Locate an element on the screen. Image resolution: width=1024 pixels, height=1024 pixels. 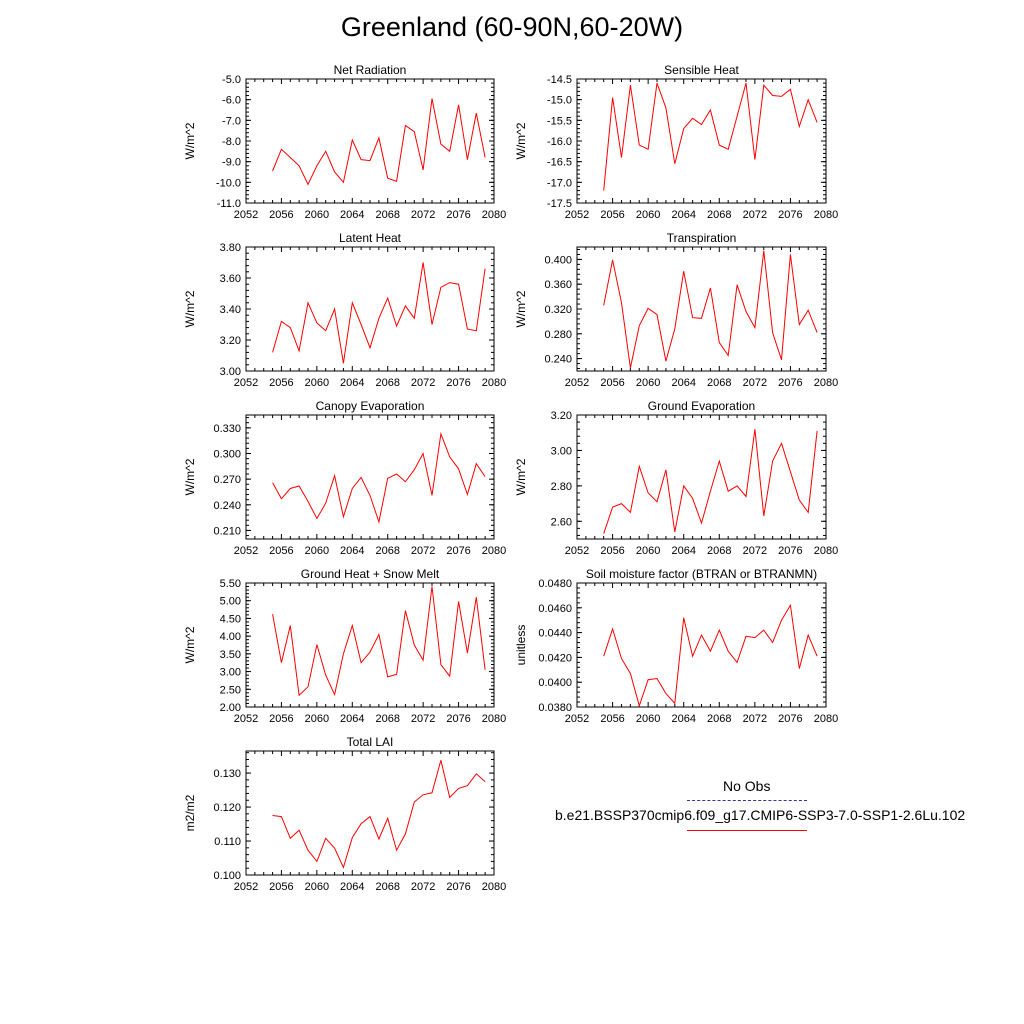
legend-case-line is located at coordinates (747, 830).